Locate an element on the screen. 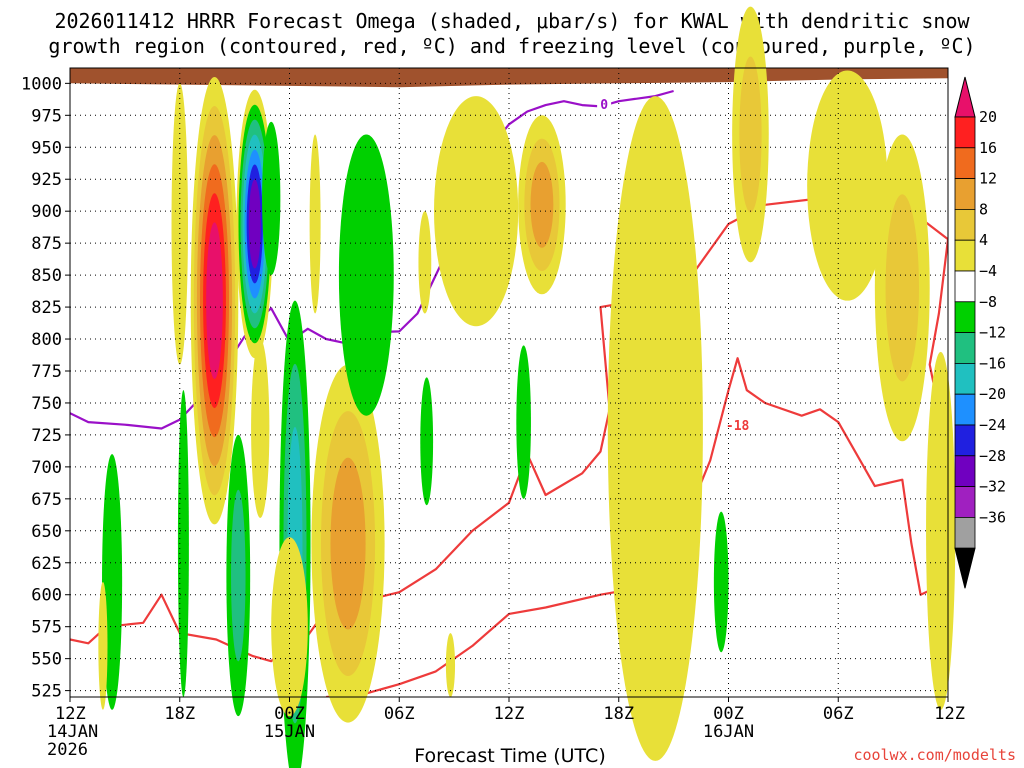 Image resolution: width=1024 pixels, height=768 pixels. yellow-broad-column is located at coordinates (655, 428).